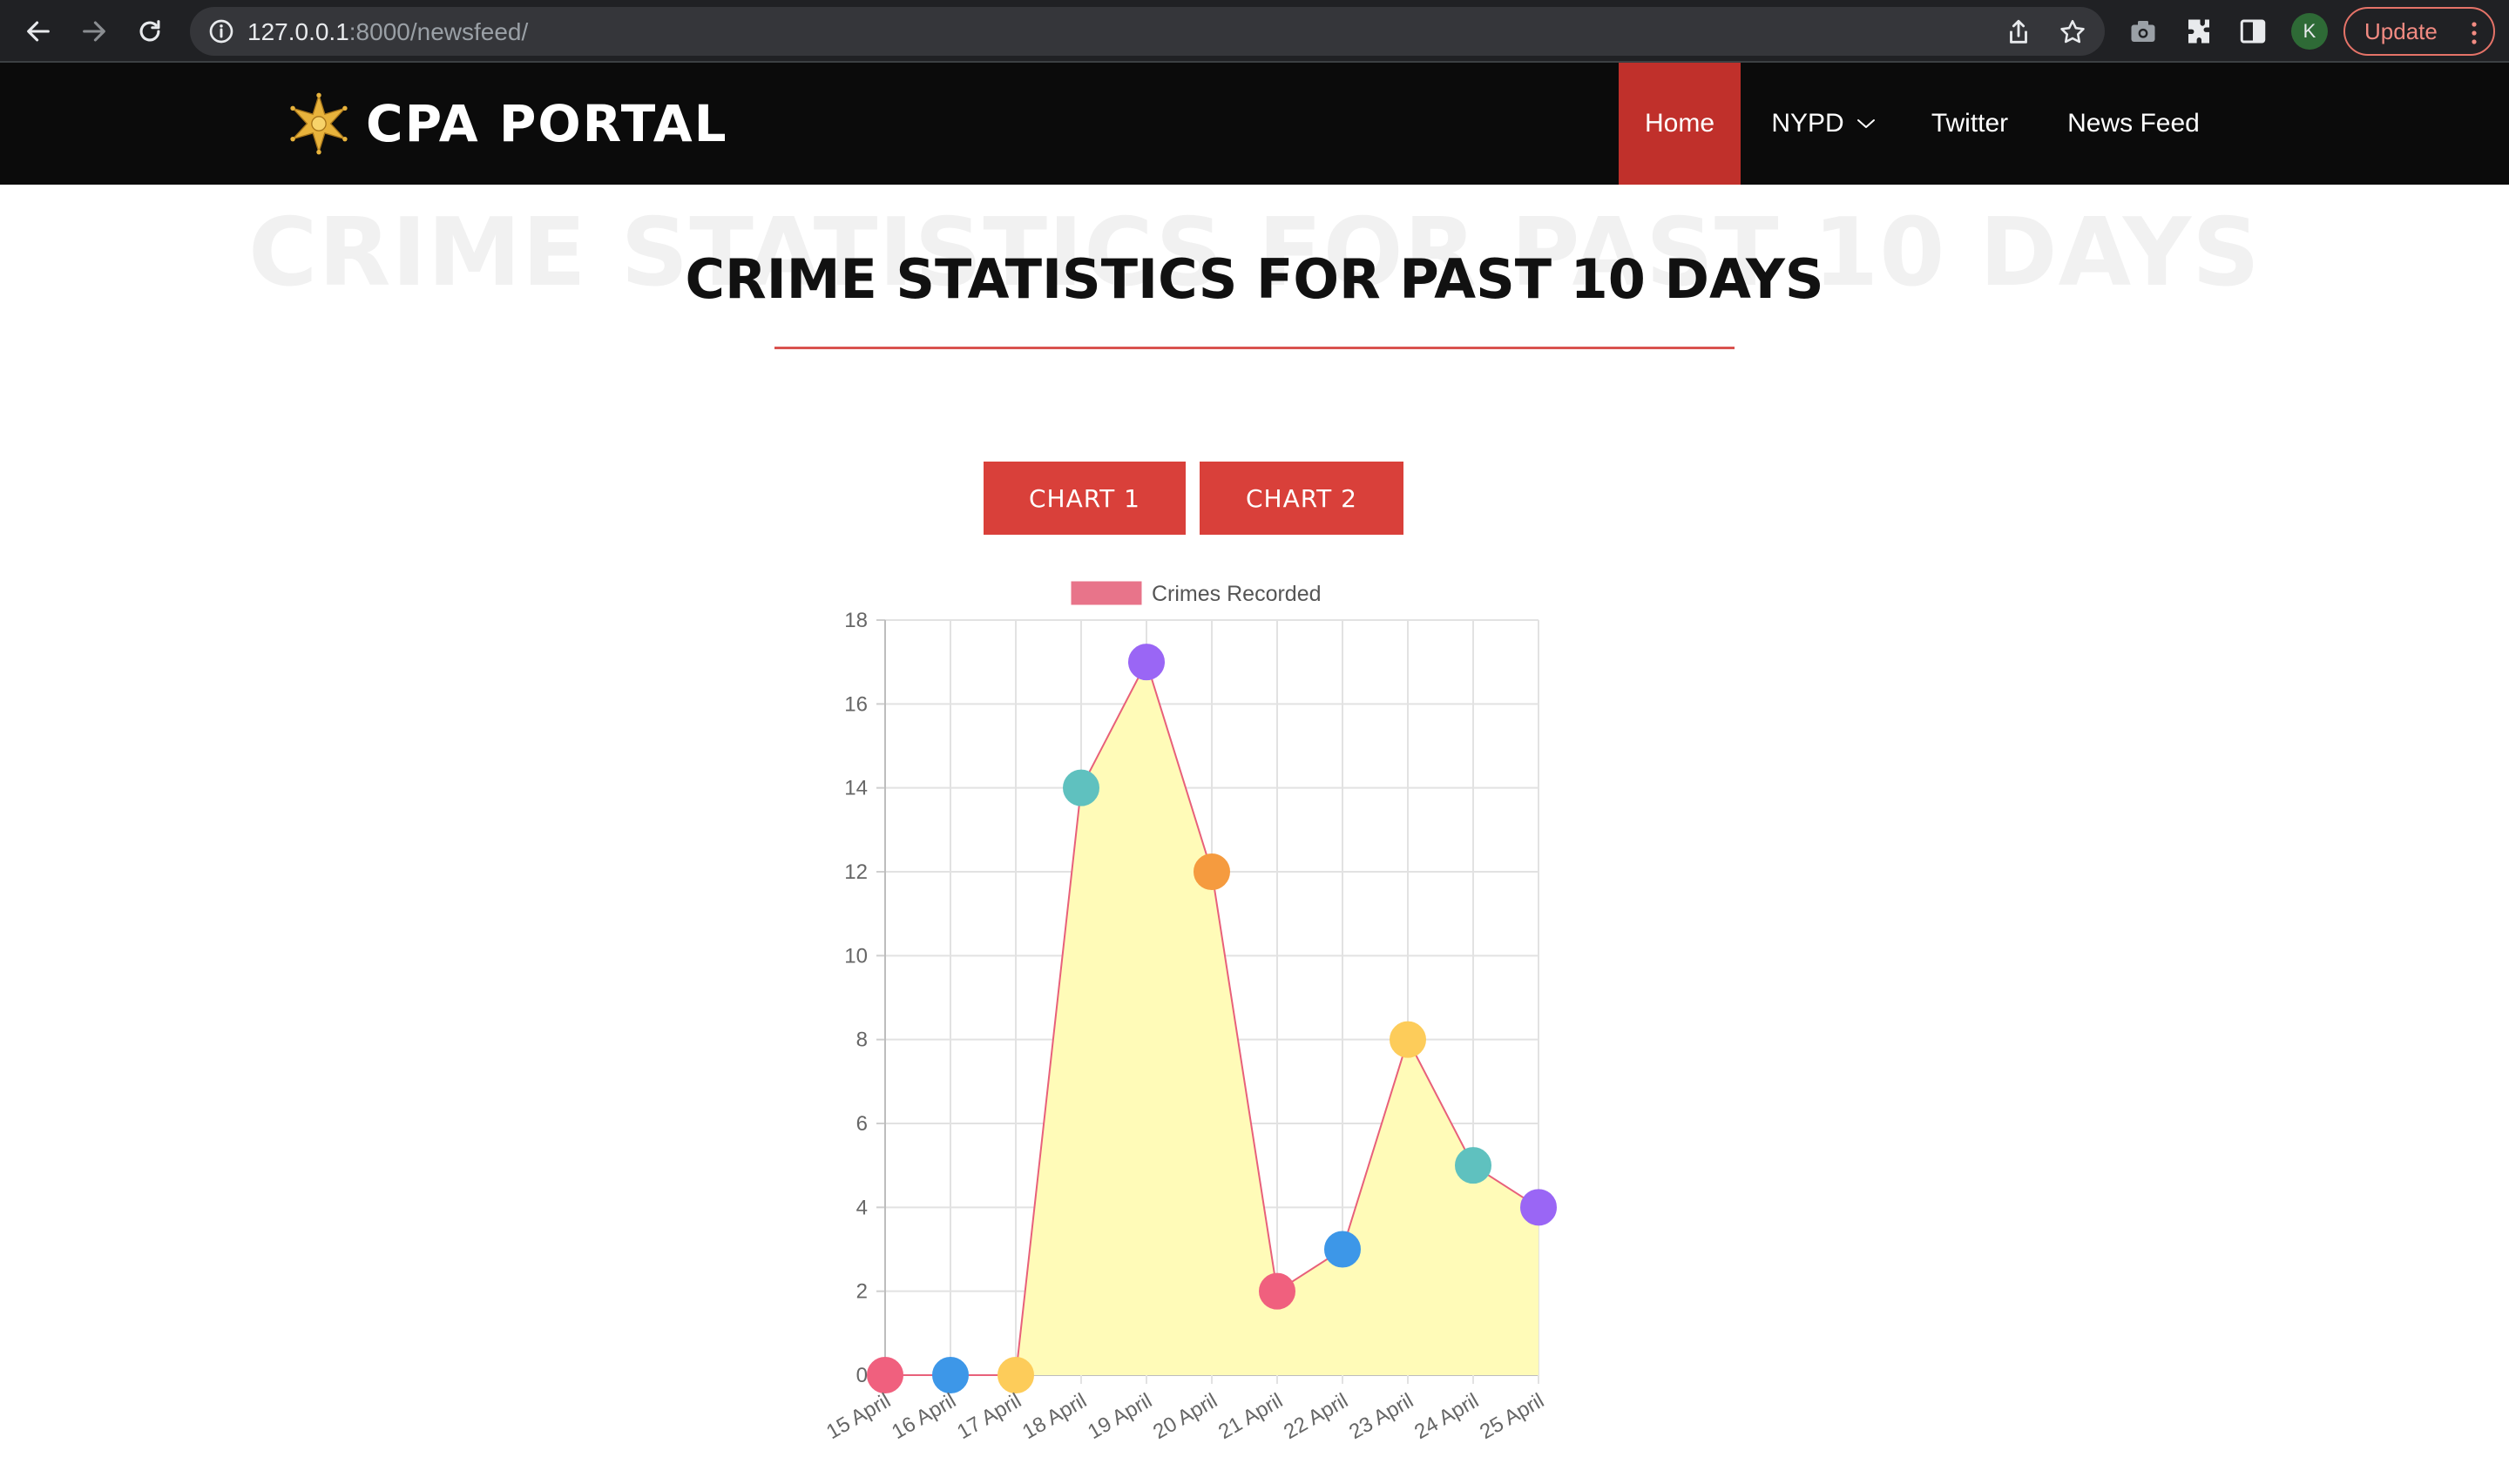  I want to click on x-tick-label: 24 April, so click(1446, 1417).